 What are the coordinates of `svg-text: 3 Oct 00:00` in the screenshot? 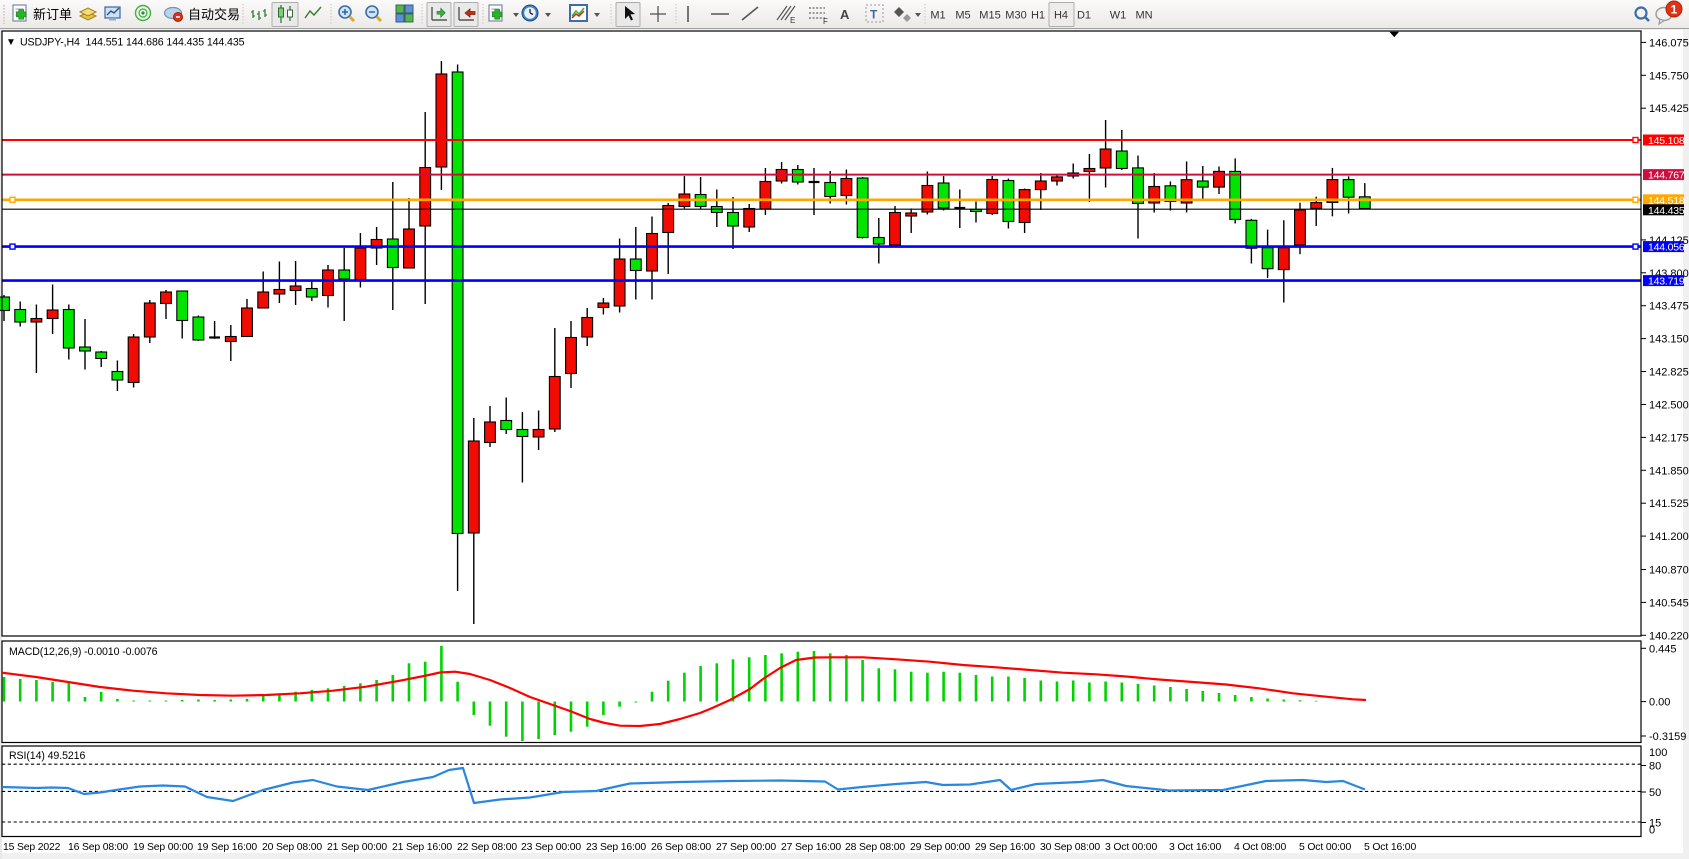 It's located at (1131, 847).